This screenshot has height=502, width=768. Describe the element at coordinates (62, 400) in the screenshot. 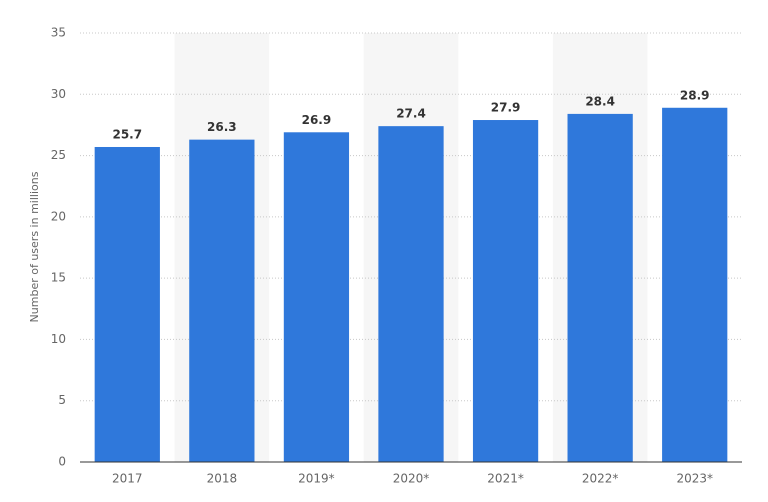

I see `y-tick-label: 5` at that location.